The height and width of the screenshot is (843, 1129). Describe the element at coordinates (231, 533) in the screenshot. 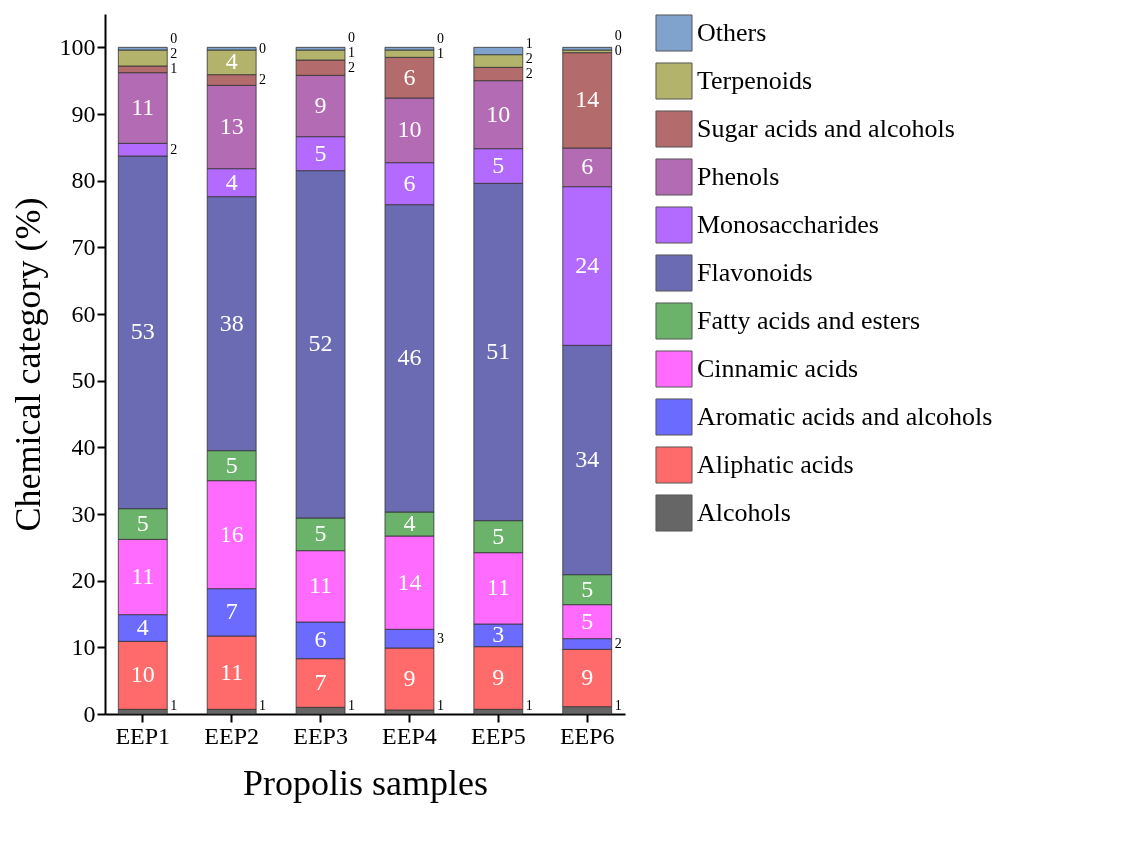

I see `data-label: 16` at that location.